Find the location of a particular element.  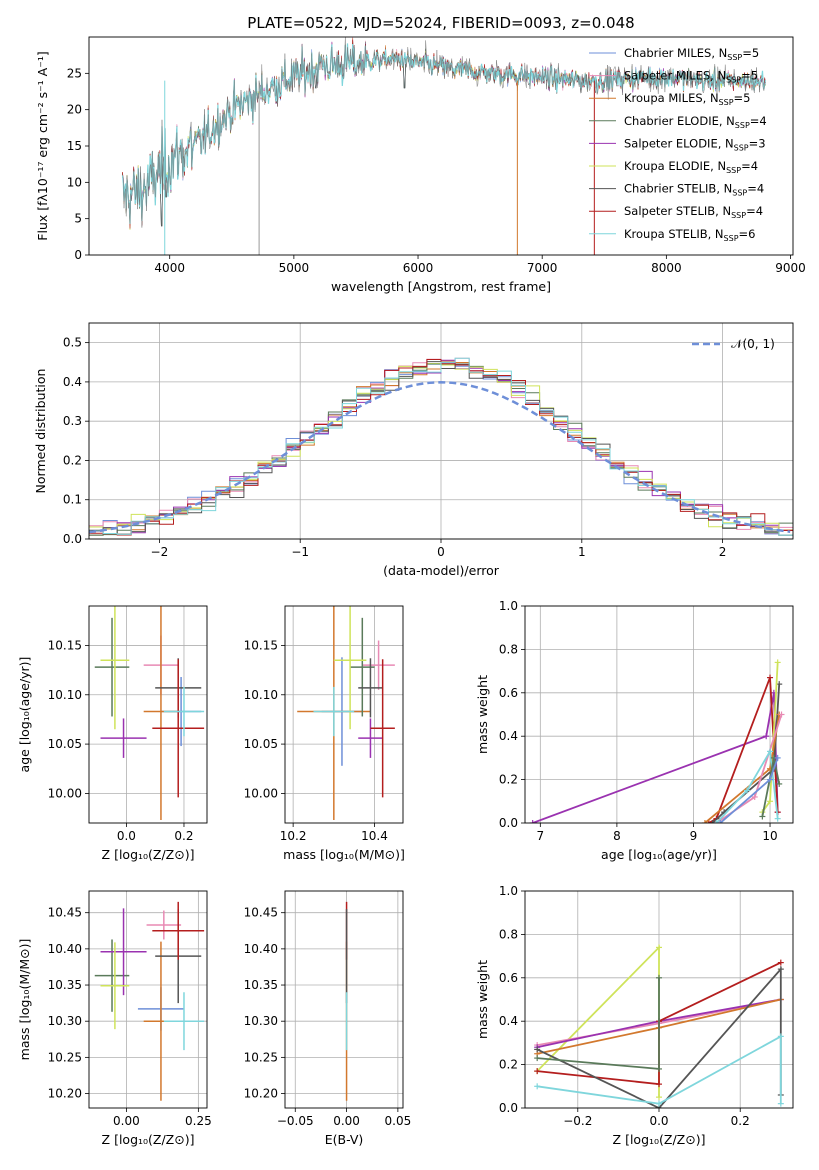

x-tick-label: 0.2 is located at coordinates (183, 836).